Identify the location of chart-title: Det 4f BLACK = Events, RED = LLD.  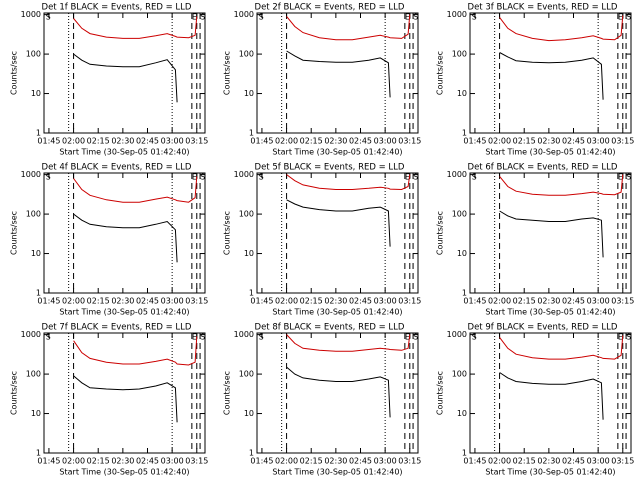
(117, 168).